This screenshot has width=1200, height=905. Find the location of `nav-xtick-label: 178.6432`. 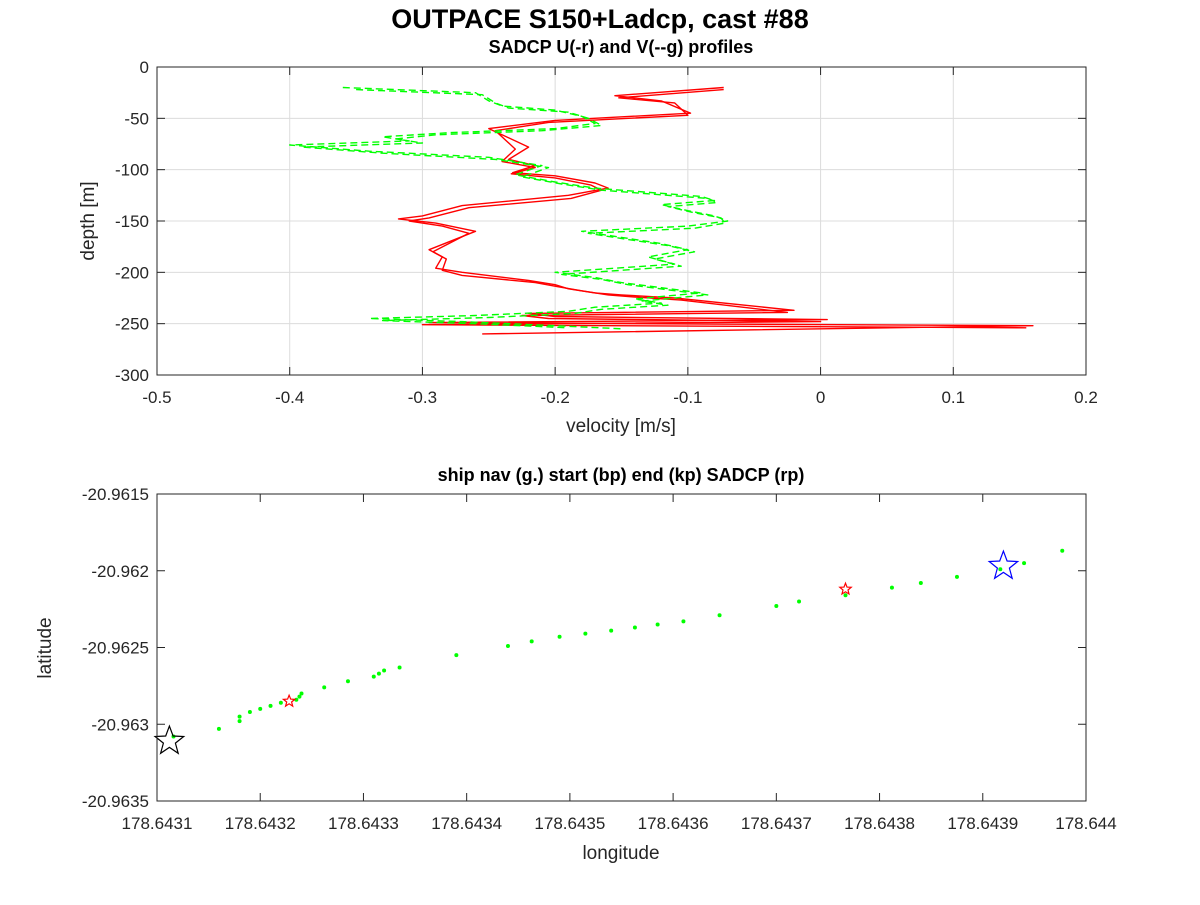

nav-xtick-label: 178.6432 is located at coordinates (260, 823).